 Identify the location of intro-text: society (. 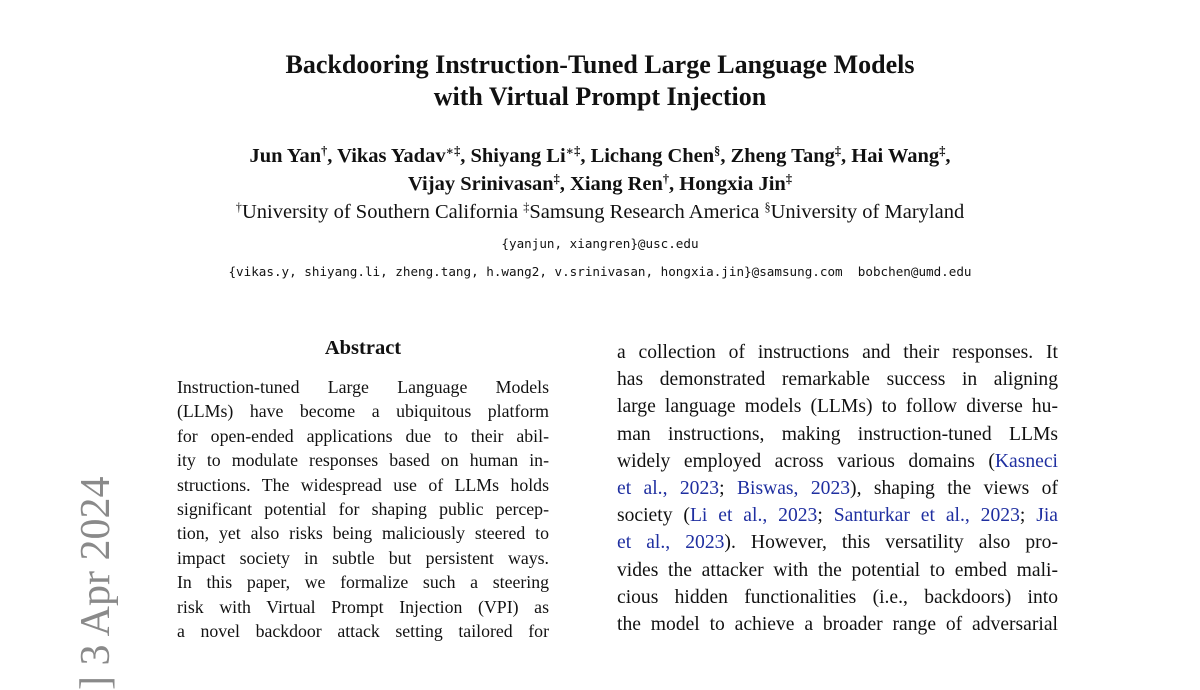
(653, 515).